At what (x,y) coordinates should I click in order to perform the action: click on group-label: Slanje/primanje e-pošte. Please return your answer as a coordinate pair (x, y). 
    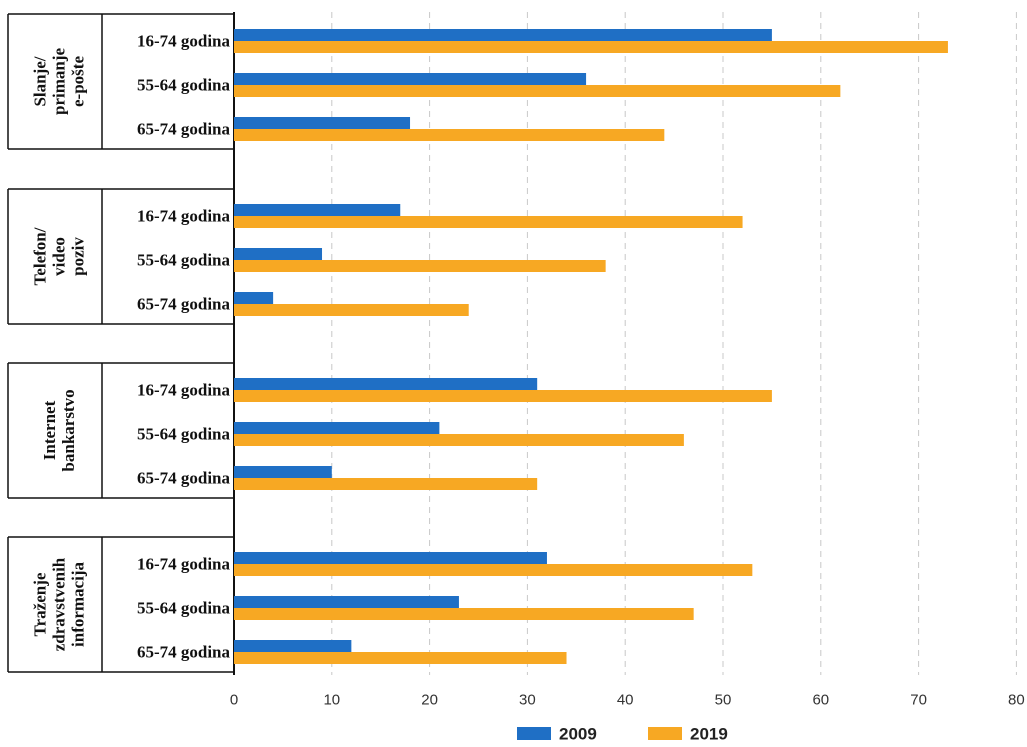
    Looking at the image, I should click on (59, 82).